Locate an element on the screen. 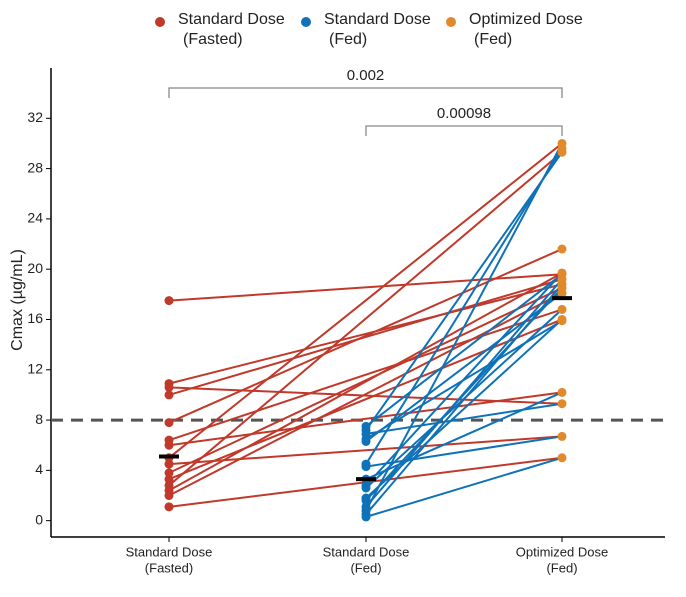 The image size is (686, 597). legend-label: Optimized Dose is located at coordinates (526, 19).